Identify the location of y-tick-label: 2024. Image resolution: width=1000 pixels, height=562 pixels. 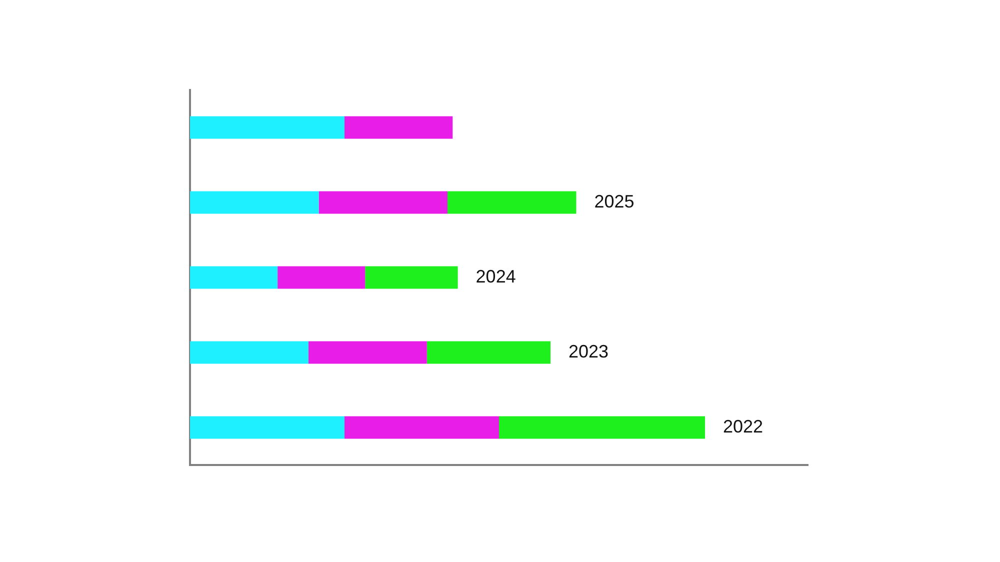
(496, 276).